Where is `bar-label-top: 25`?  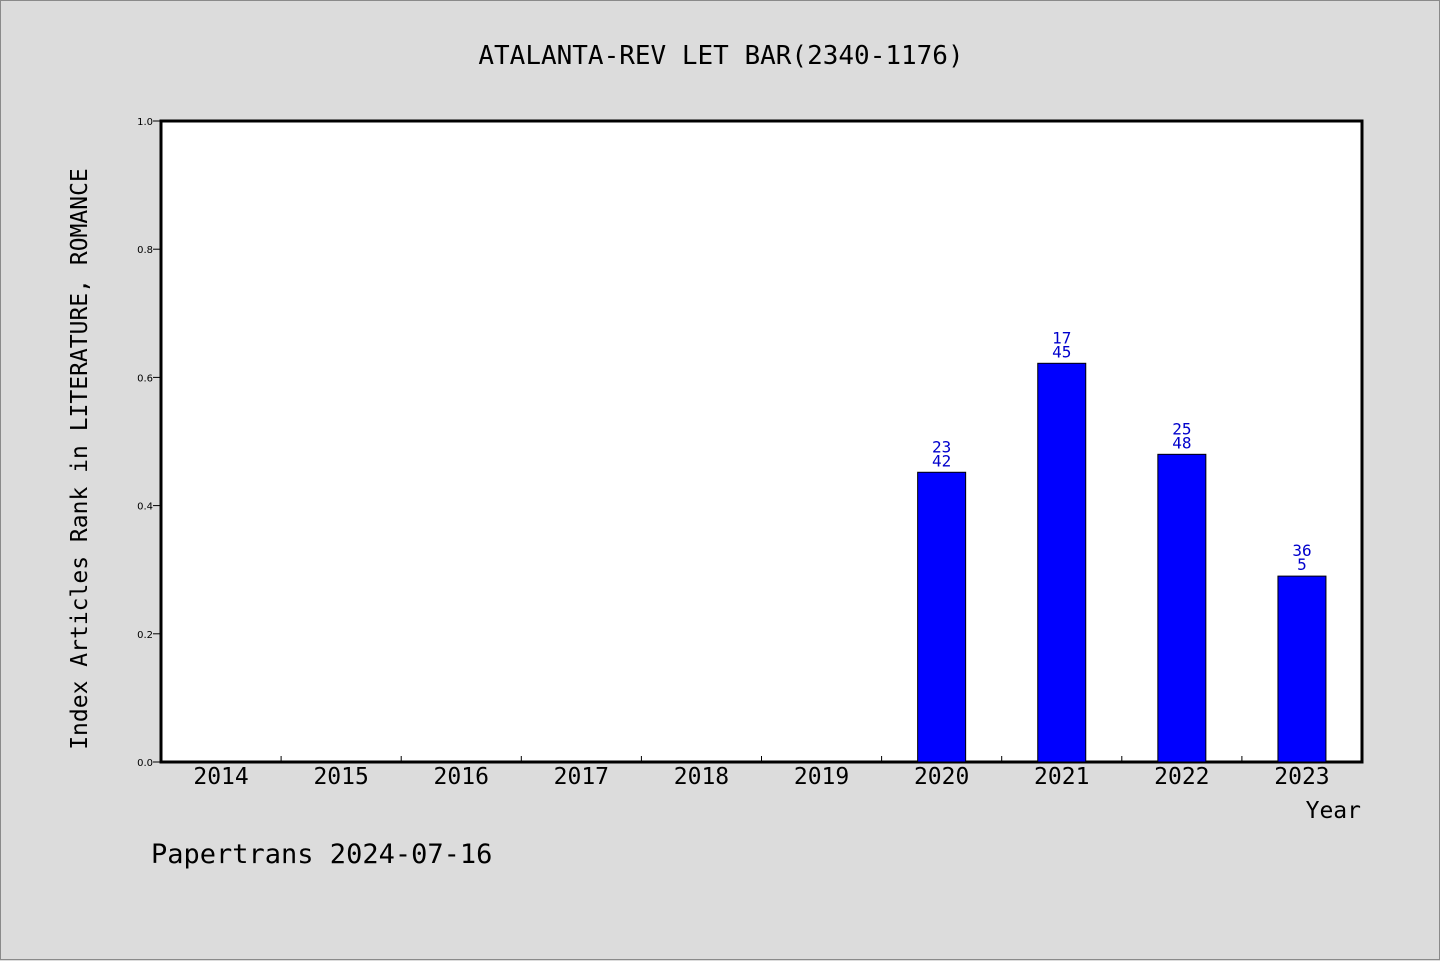 bar-label-top: 25 is located at coordinates (1181, 428).